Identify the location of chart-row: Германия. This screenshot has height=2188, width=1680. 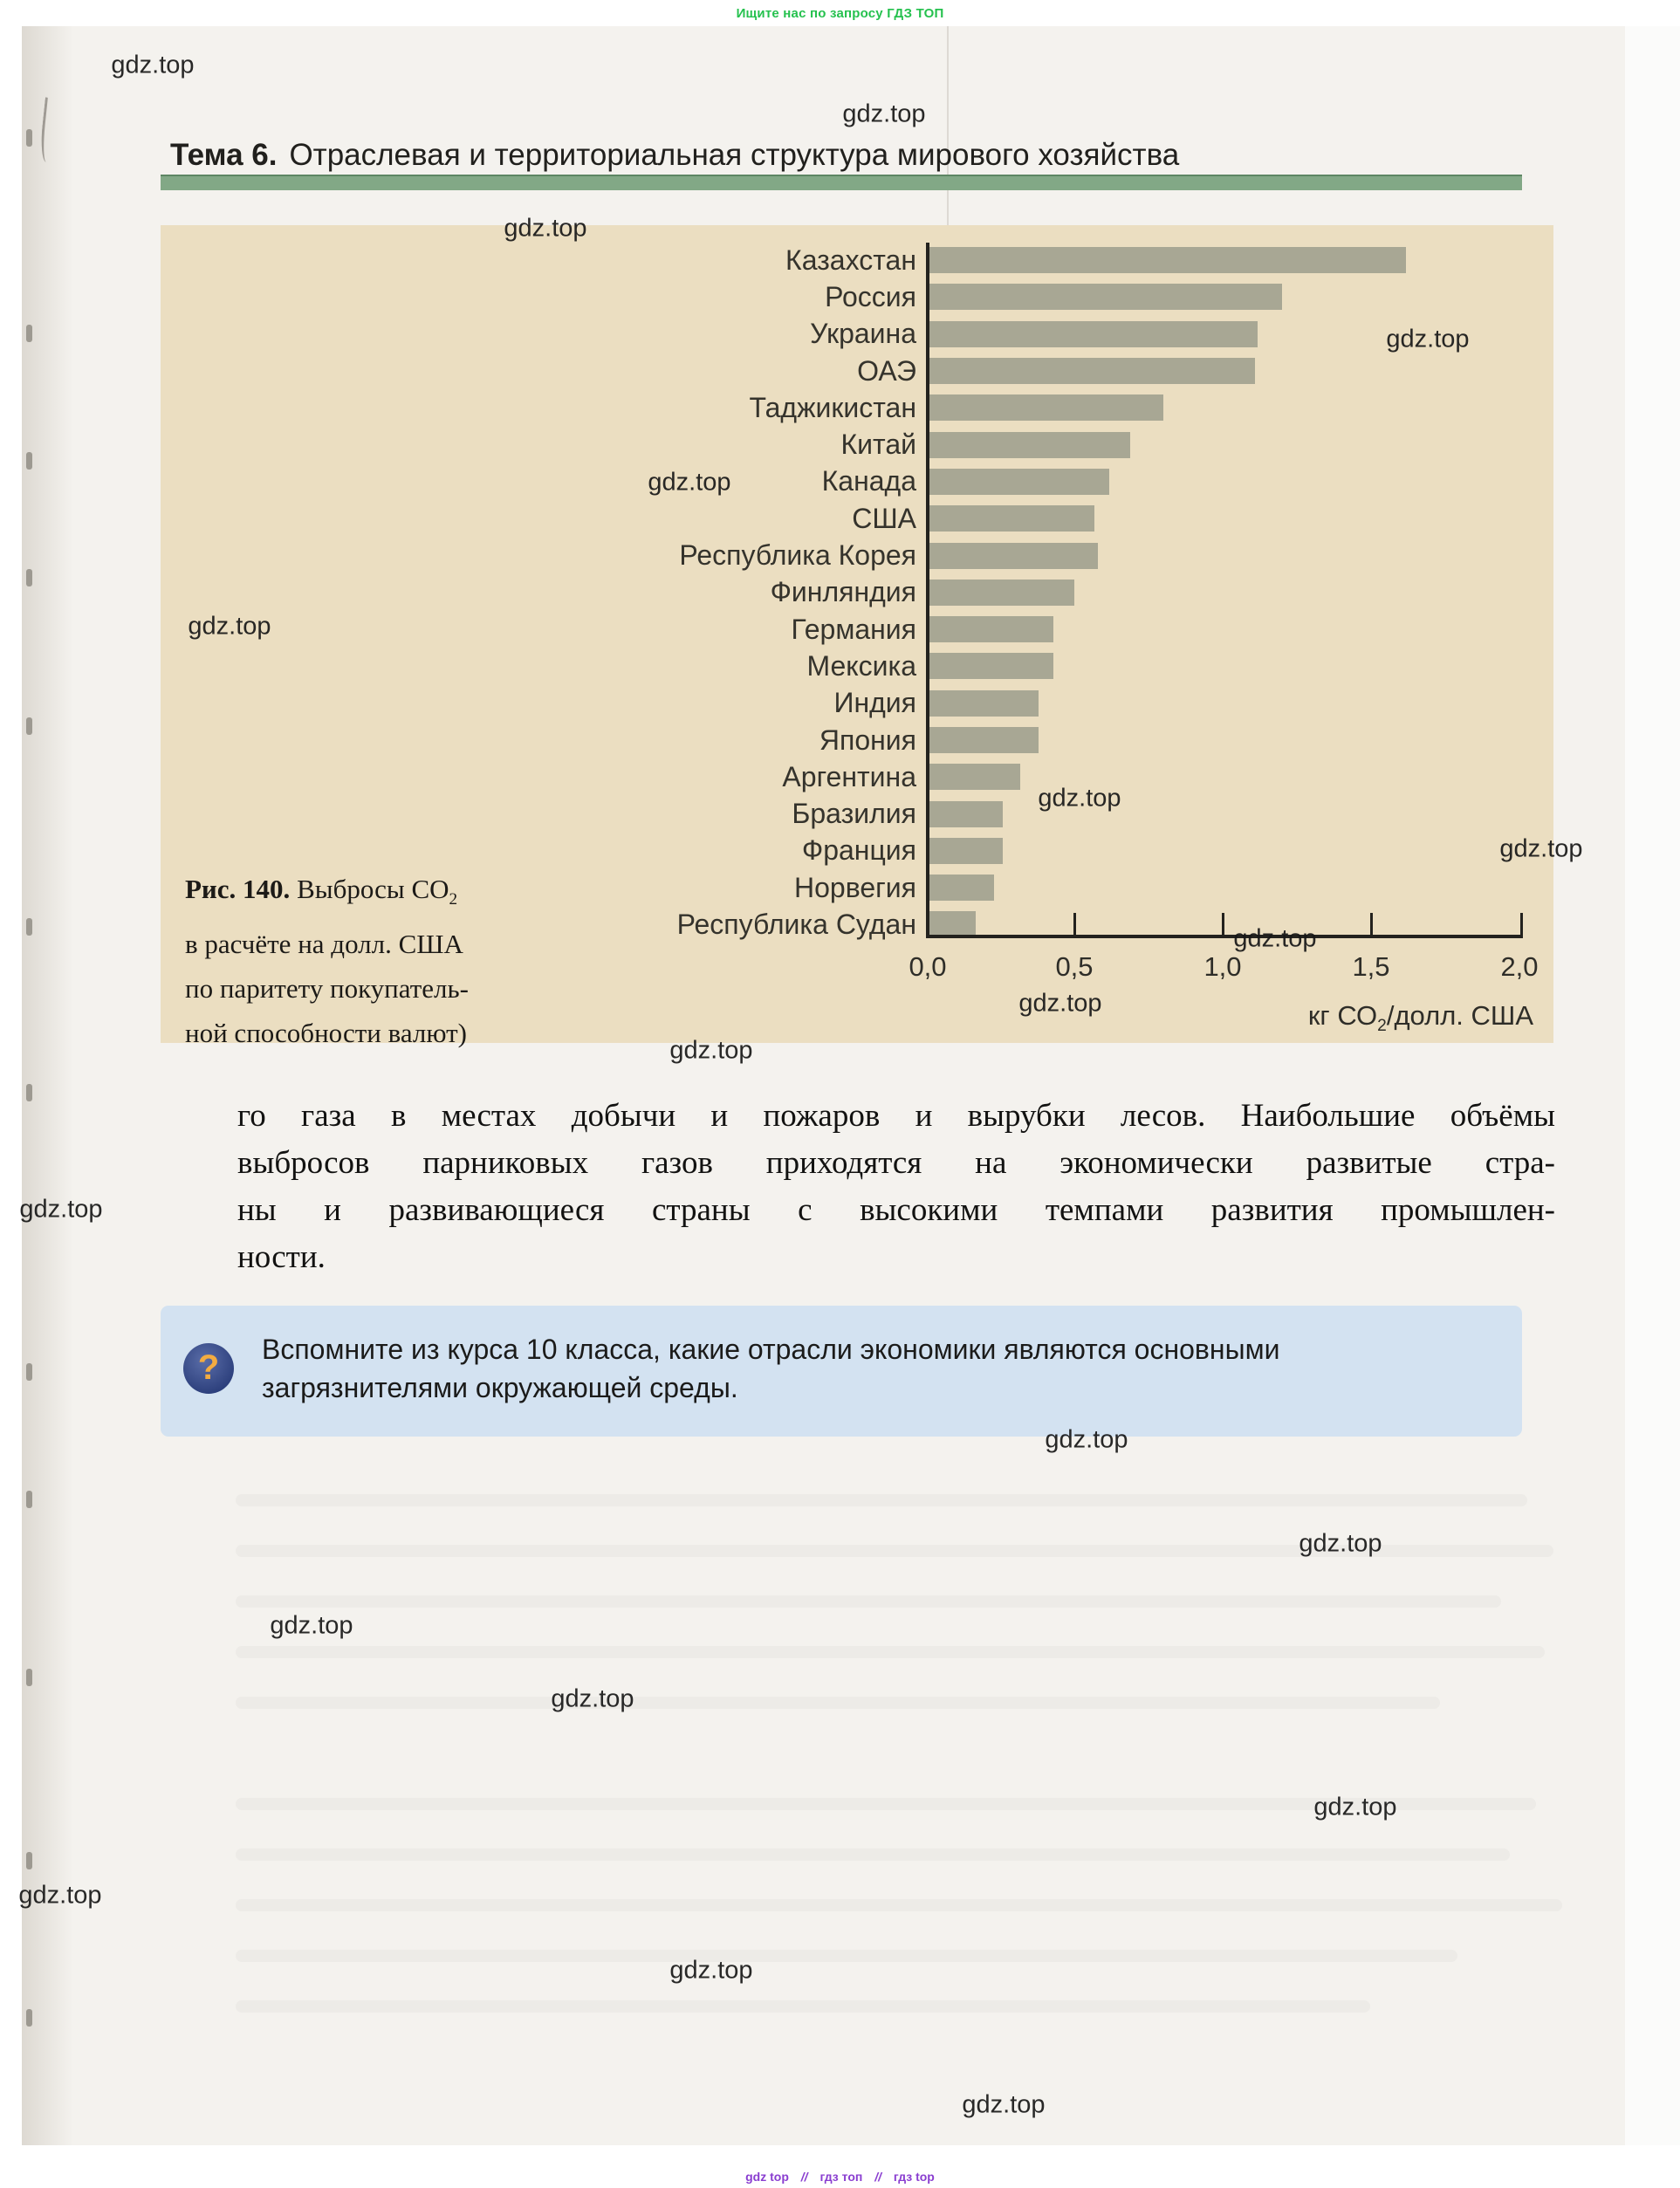
(857, 629).